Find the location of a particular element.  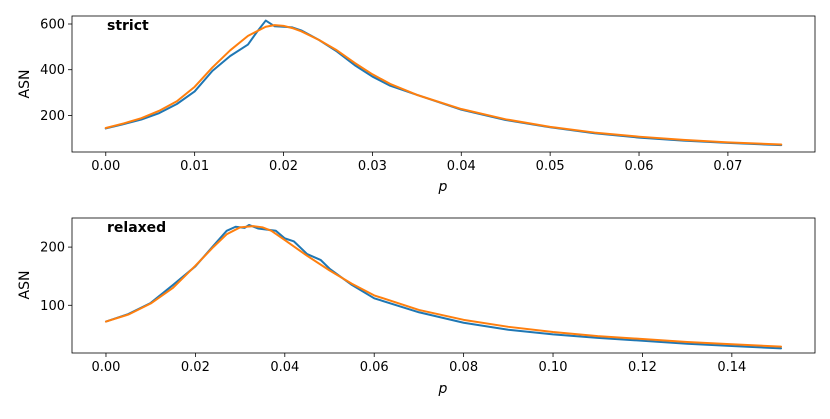

x-axis-label-strict: p is located at coordinates (443, 187).